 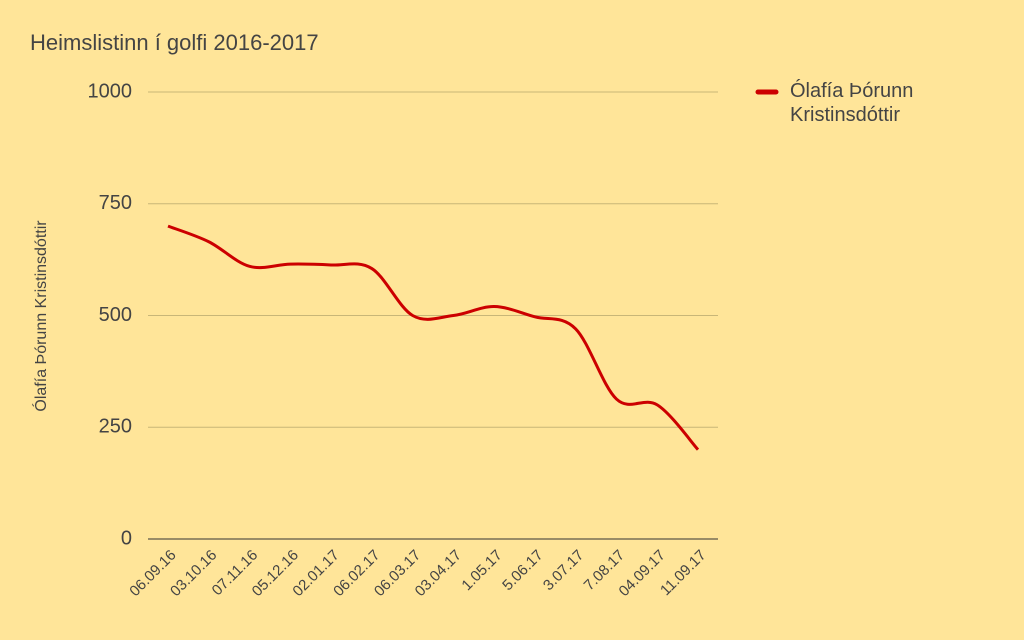 I want to click on y-axis-label: Ólafía Þórunn Kristinsdóttir, so click(x=40, y=316).